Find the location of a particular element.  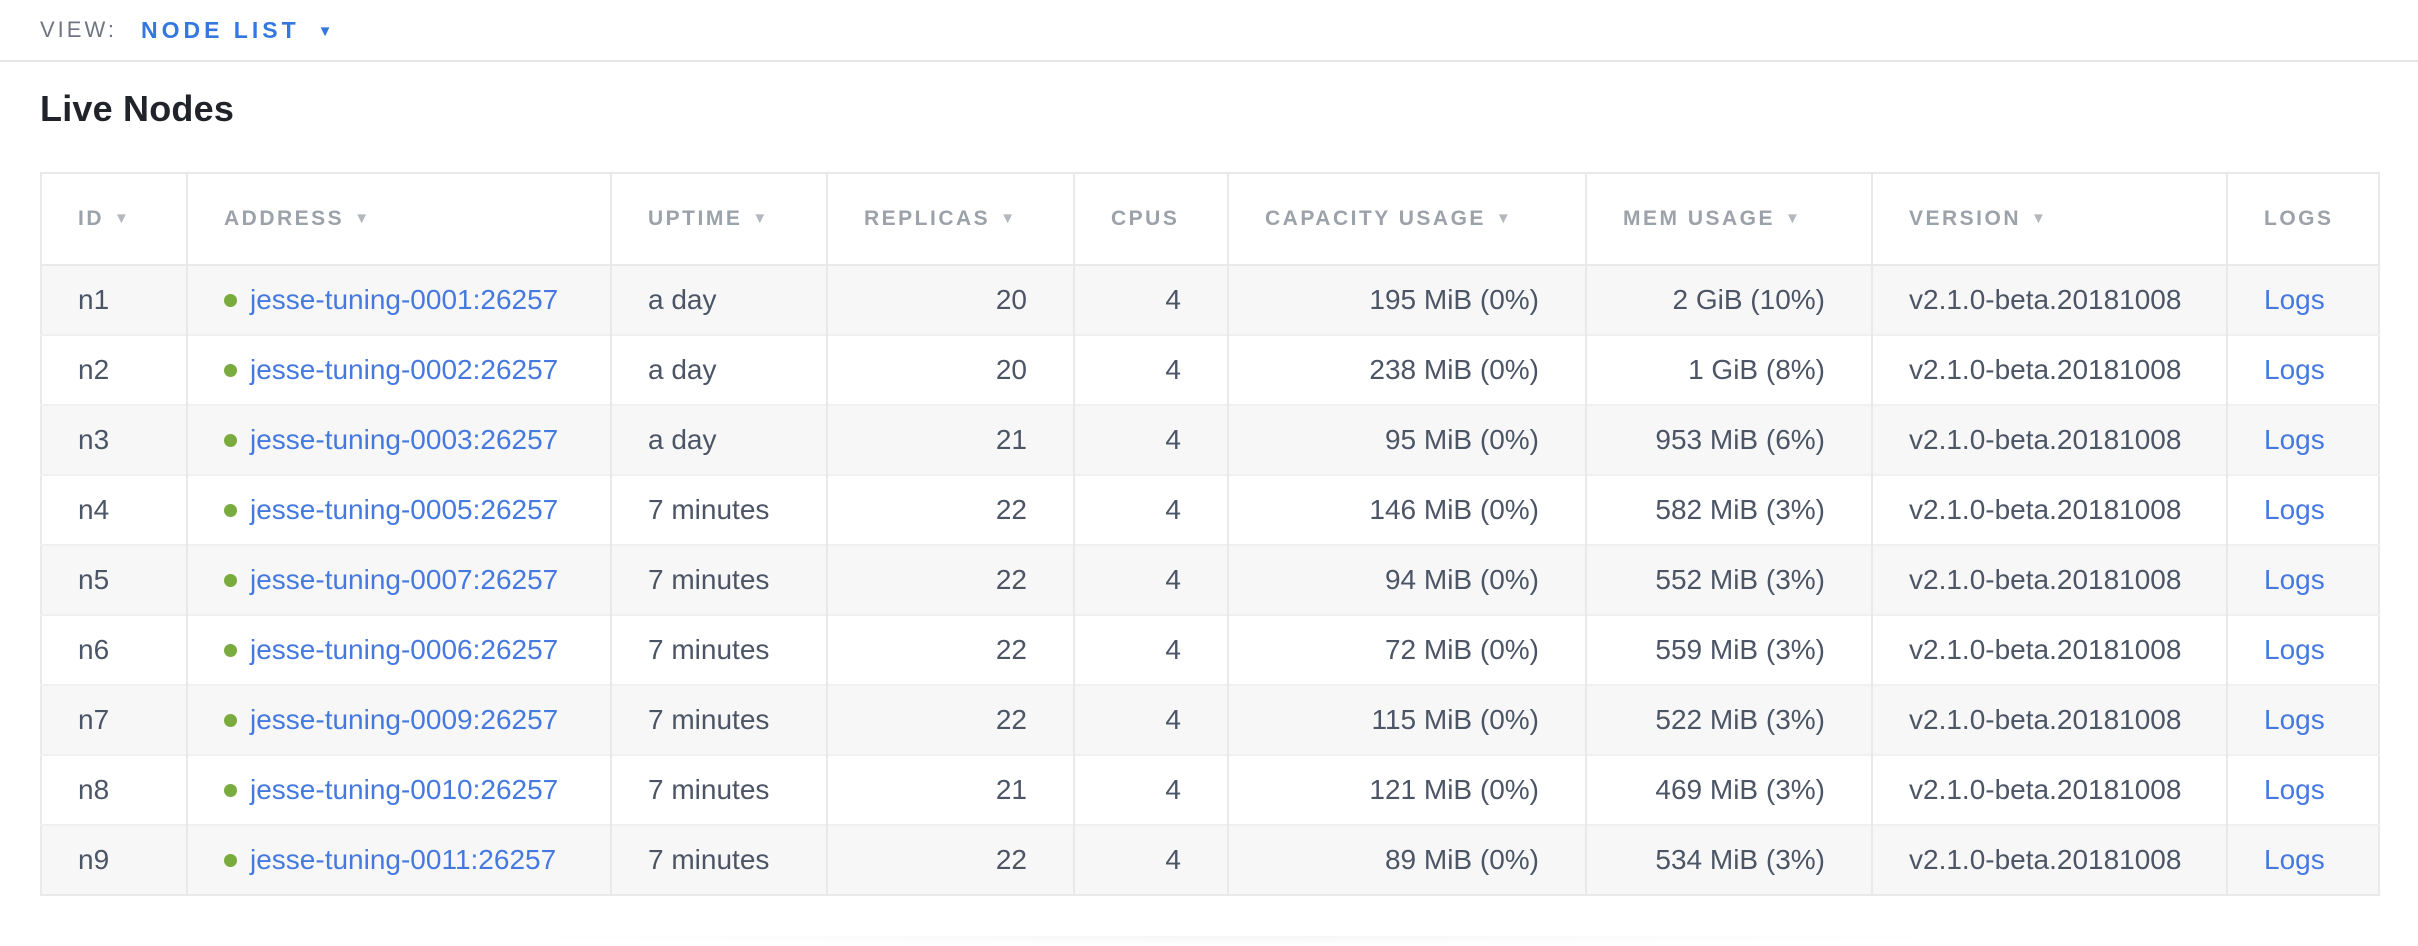

cell-address: jesse-tuning-0002:26257 is located at coordinates (398, 370).